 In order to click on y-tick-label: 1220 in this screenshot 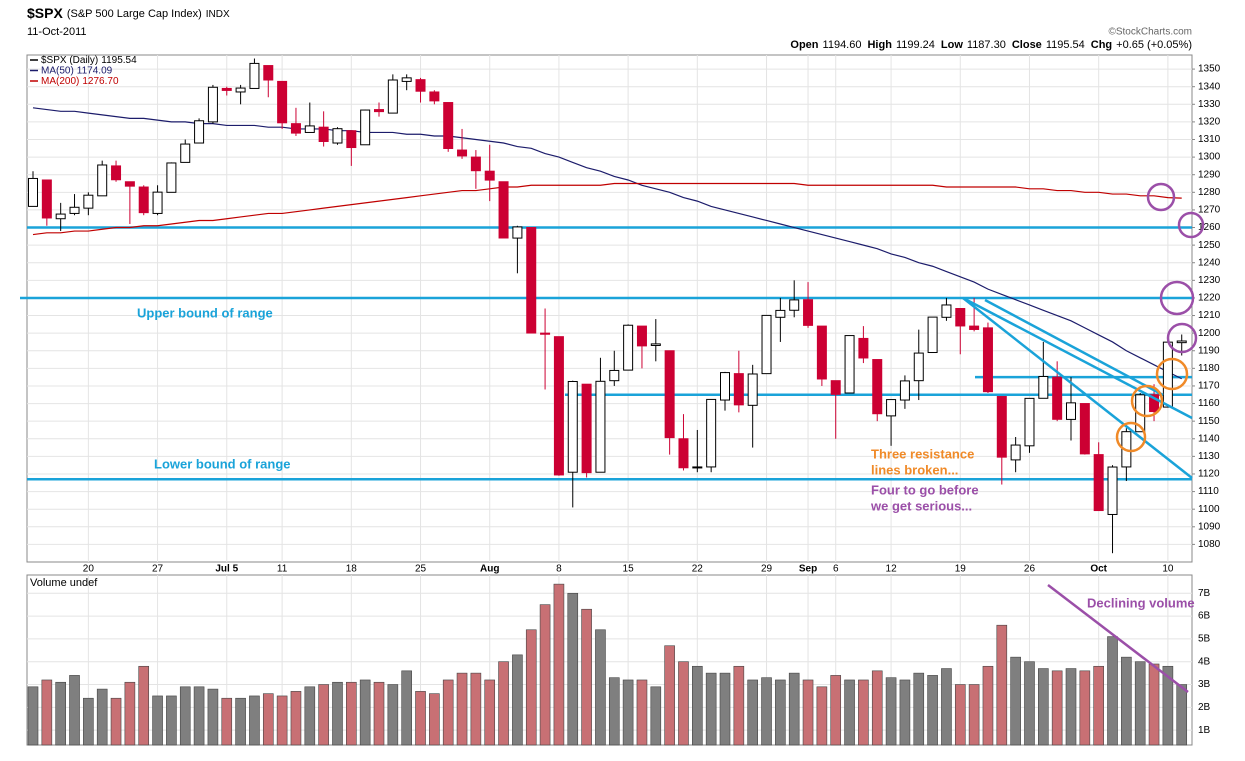, I will do `click(1209, 298)`.